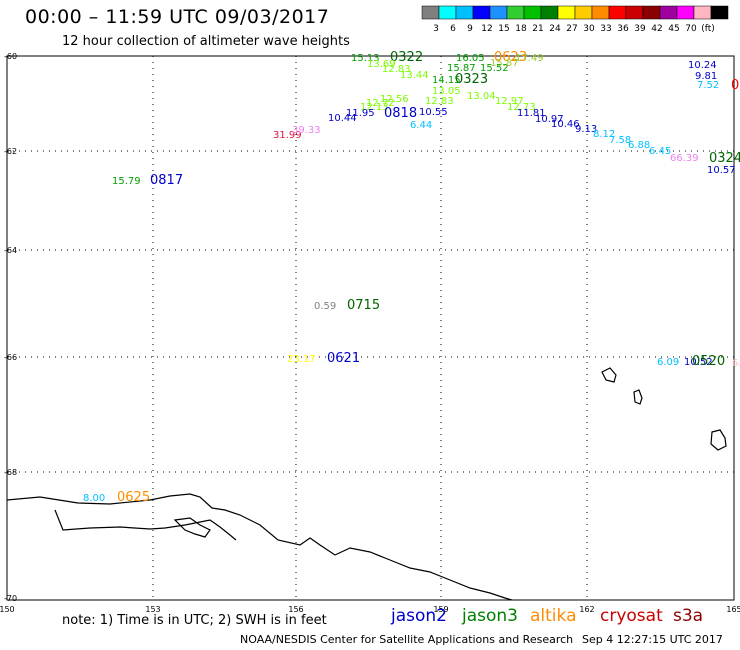 The width and height of the screenshot is (740, 650). Describe the element at coordinates (360, 113) in the screenshot. I see `wave-height-label: 11.95` at that location.